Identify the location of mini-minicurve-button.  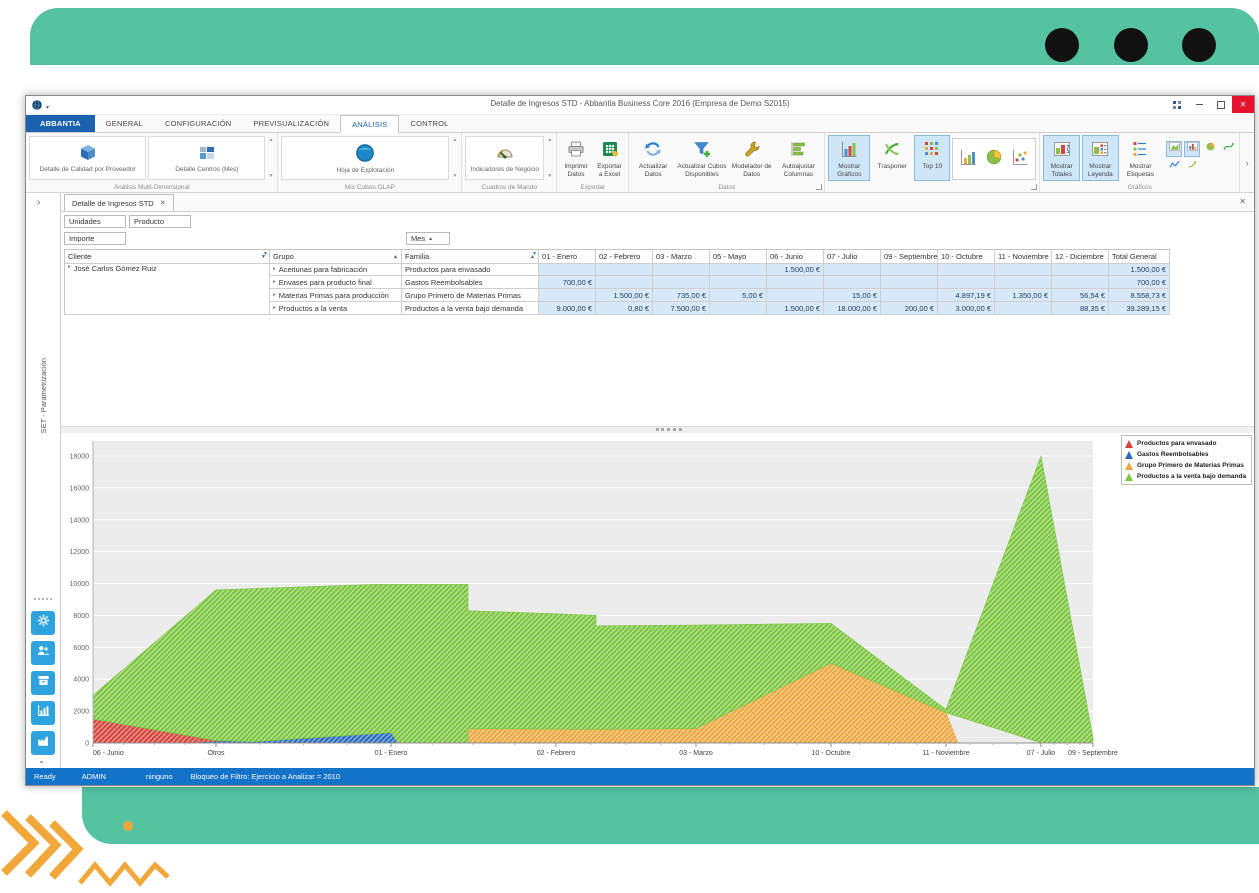
(1228, 149).